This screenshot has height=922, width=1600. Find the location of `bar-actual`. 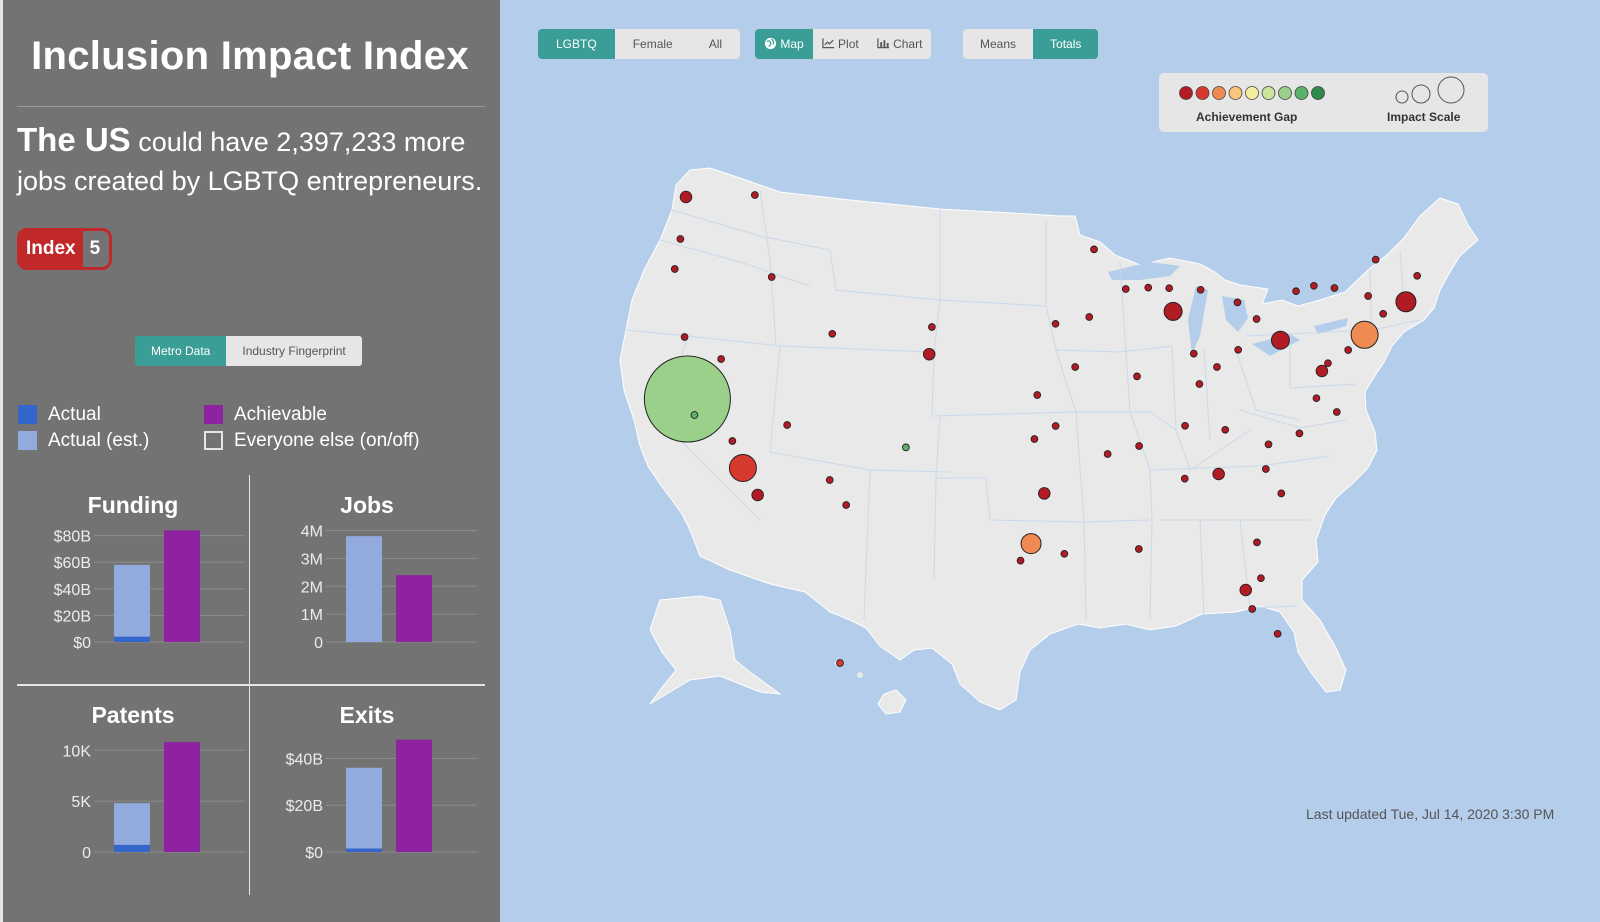

bar-actual is located at coordinates (364, 850).